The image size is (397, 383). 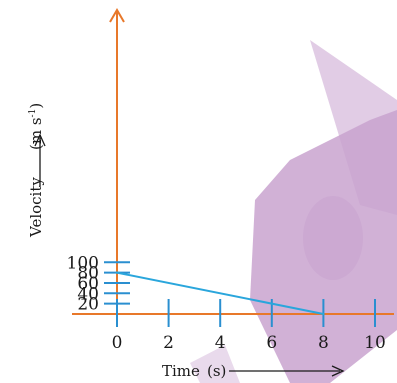 I want to click on x-tick-label: 8, so click(x=323, y=343).